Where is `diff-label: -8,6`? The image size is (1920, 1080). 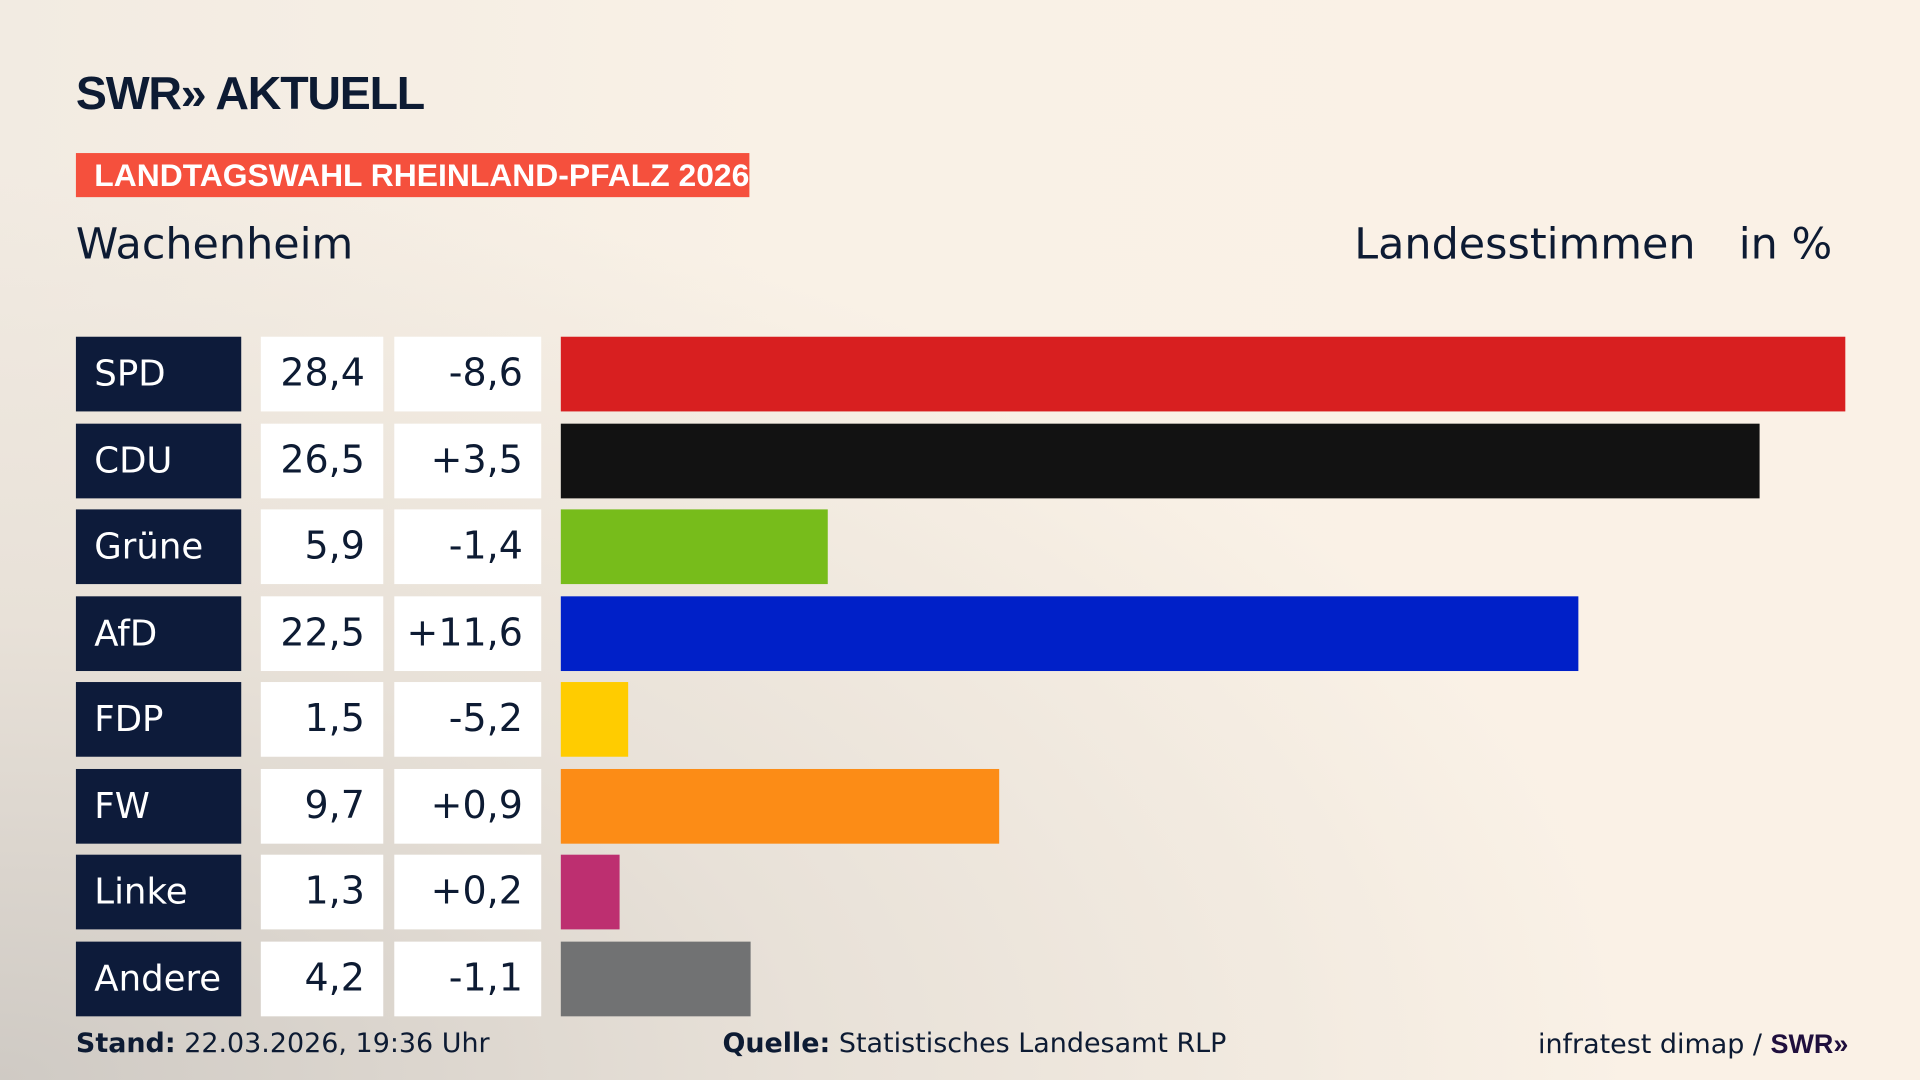 diff-label: -8,6 is located at coordinates (468, 374).